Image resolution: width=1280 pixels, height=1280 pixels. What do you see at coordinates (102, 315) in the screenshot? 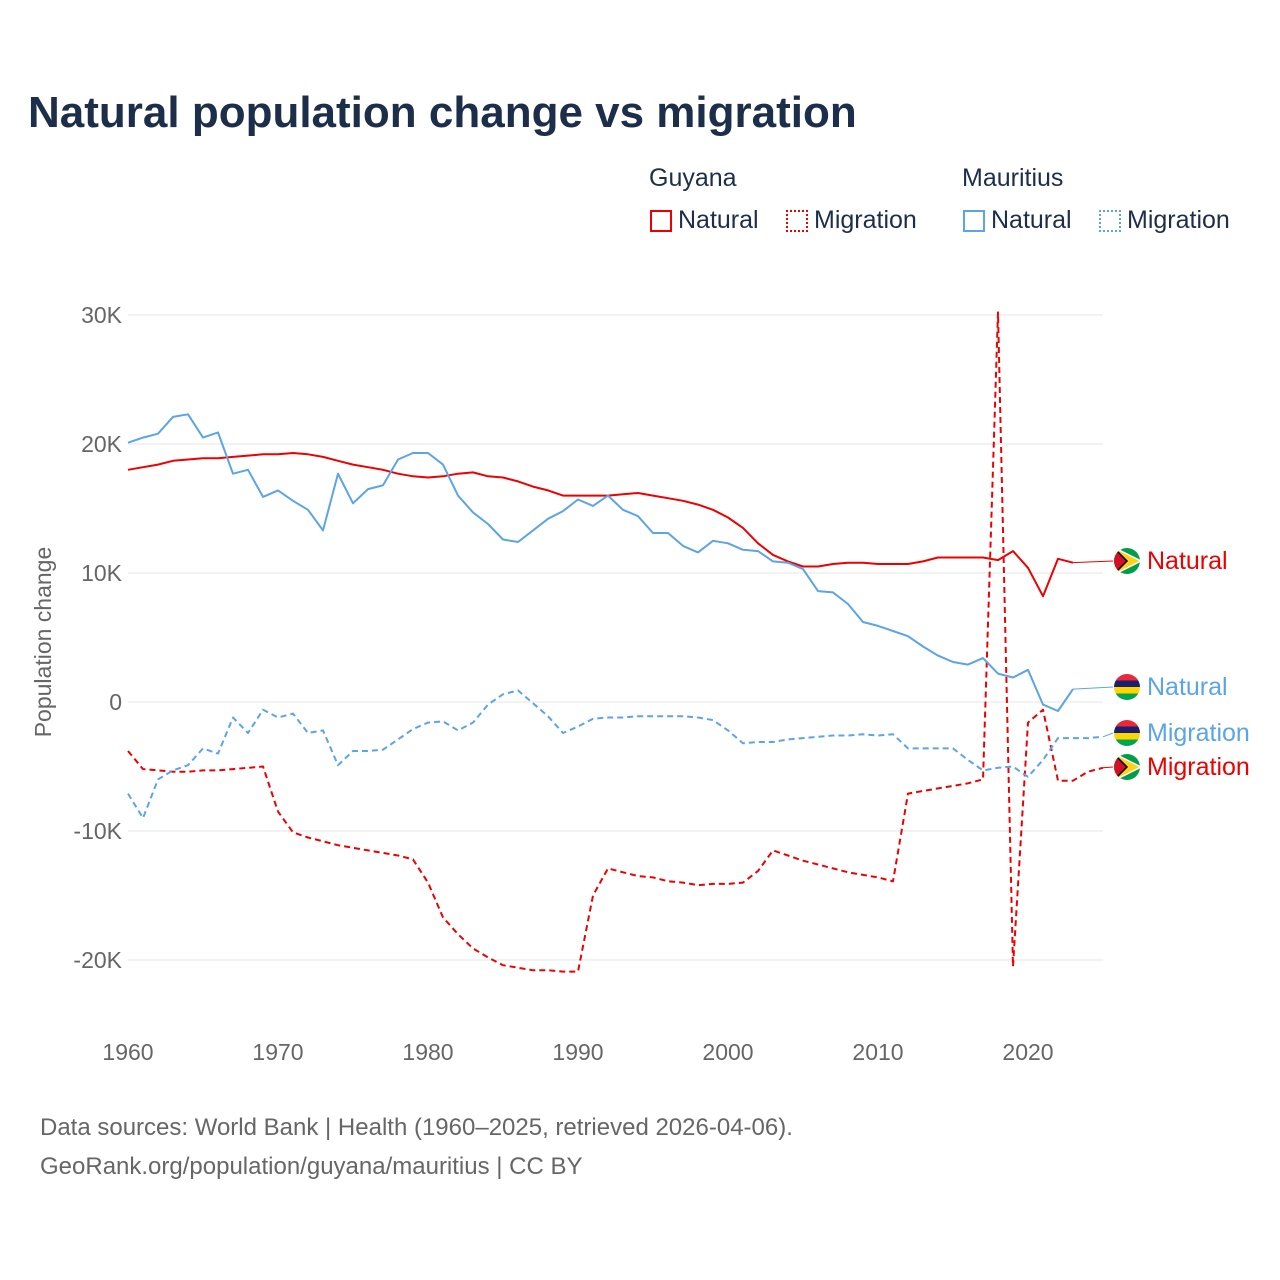
I see `y-tick-label: 30K` at bounding box center [102, 315].